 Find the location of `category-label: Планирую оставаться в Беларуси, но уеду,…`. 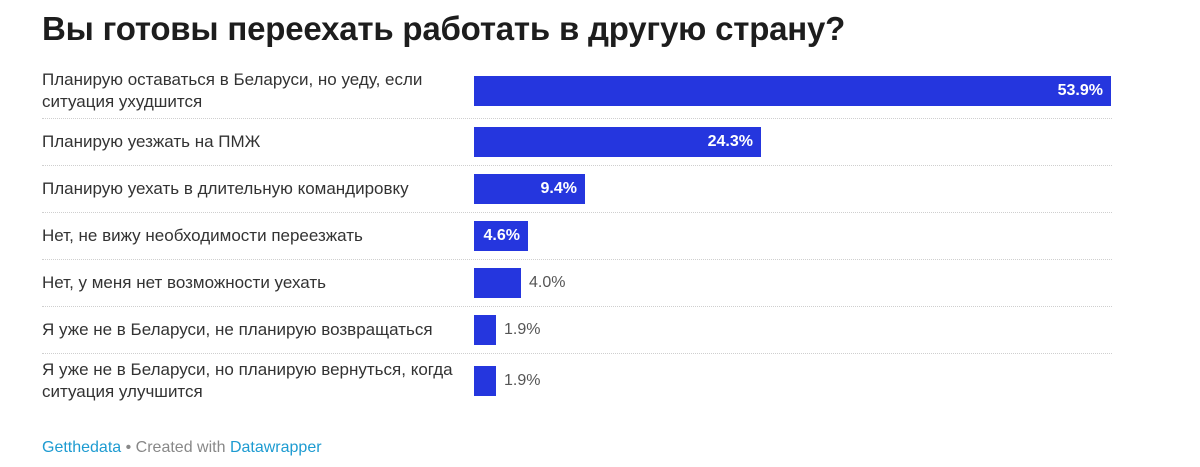

category-label: Планирую оставаться в Беларуси, но уеду,… is located at coordinates (232, 90).